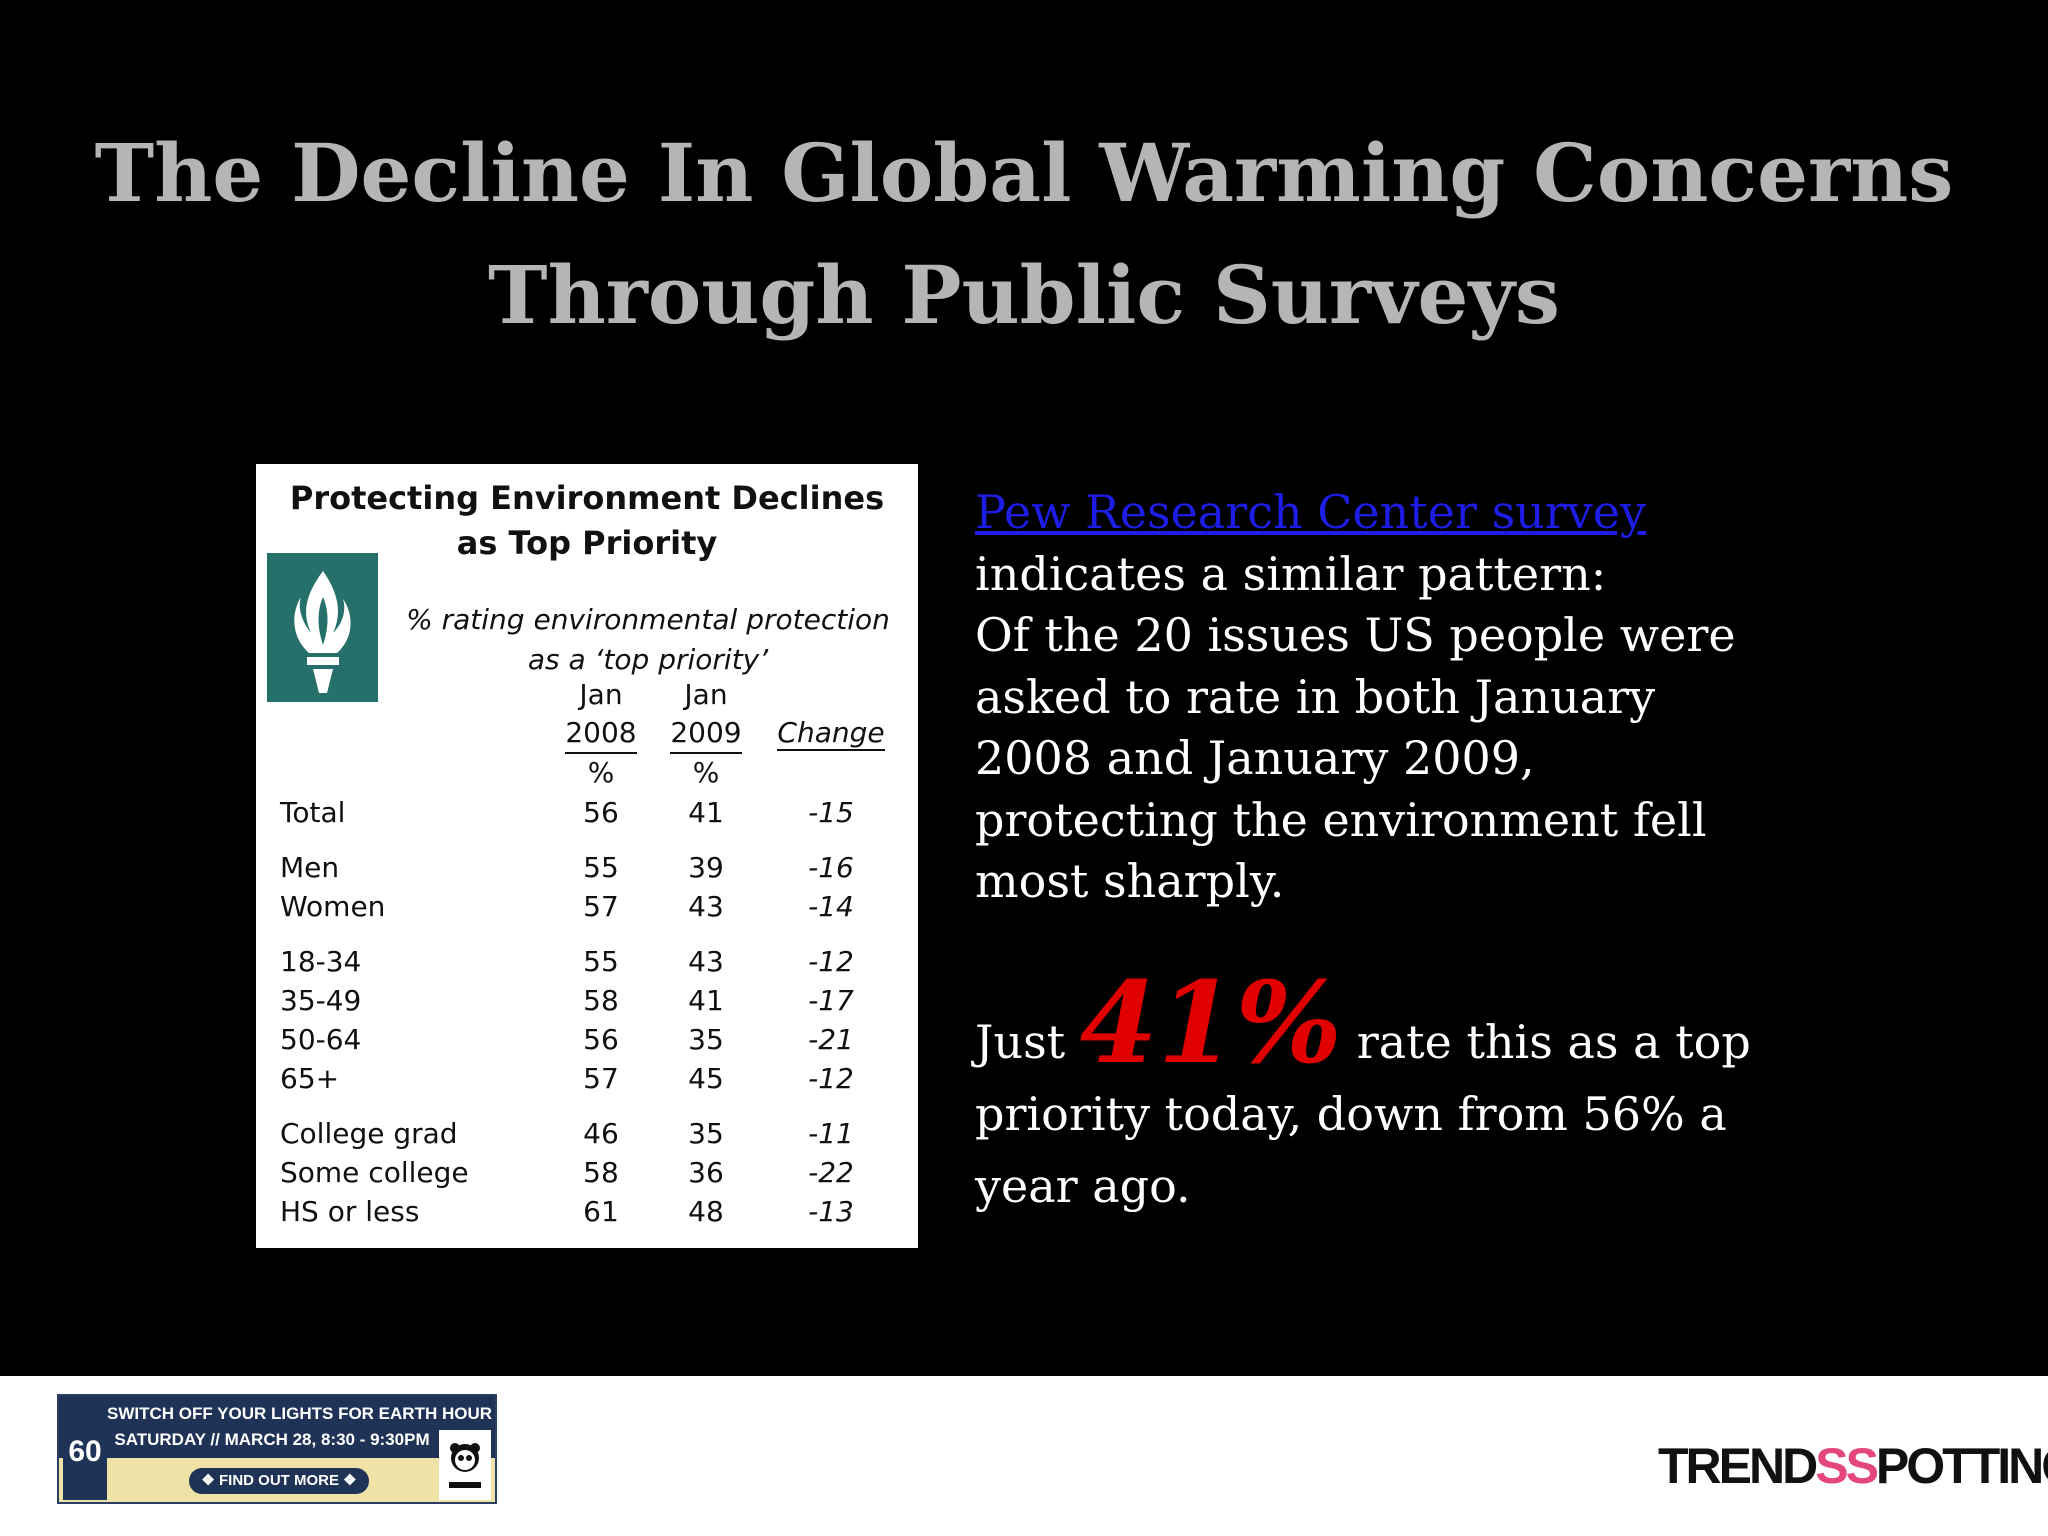 This screenshot has height=1536, width=2048. Describe the element at coordinates (706, 1078) in the screenshot. I see `value-2009: 45` at that location.